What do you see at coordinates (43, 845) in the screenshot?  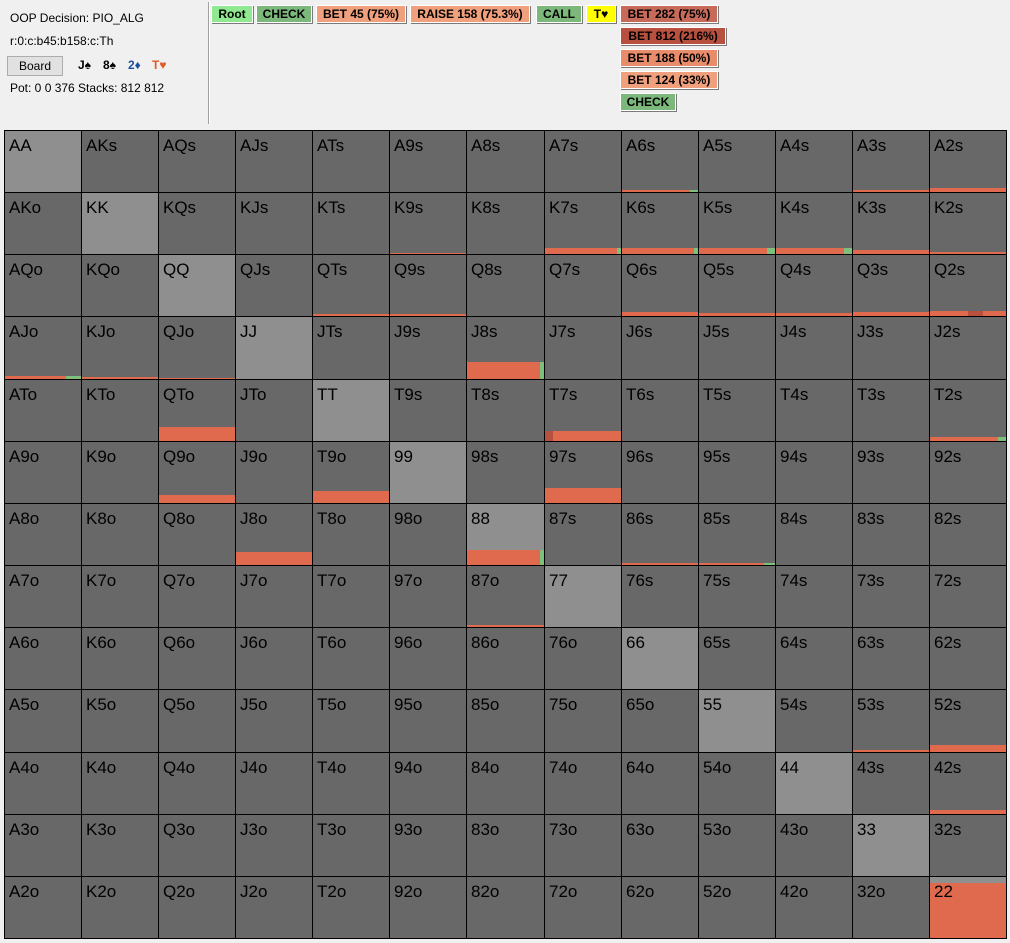 I see `hand-cell-A3o: A3o` at bounding box center [43, 845].